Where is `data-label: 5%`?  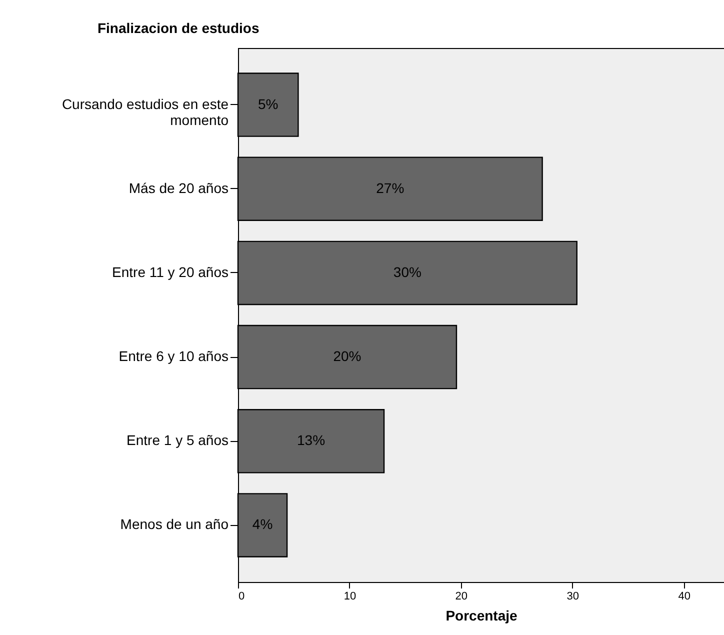
data-label: 5% is located at coordinates (268, 104).